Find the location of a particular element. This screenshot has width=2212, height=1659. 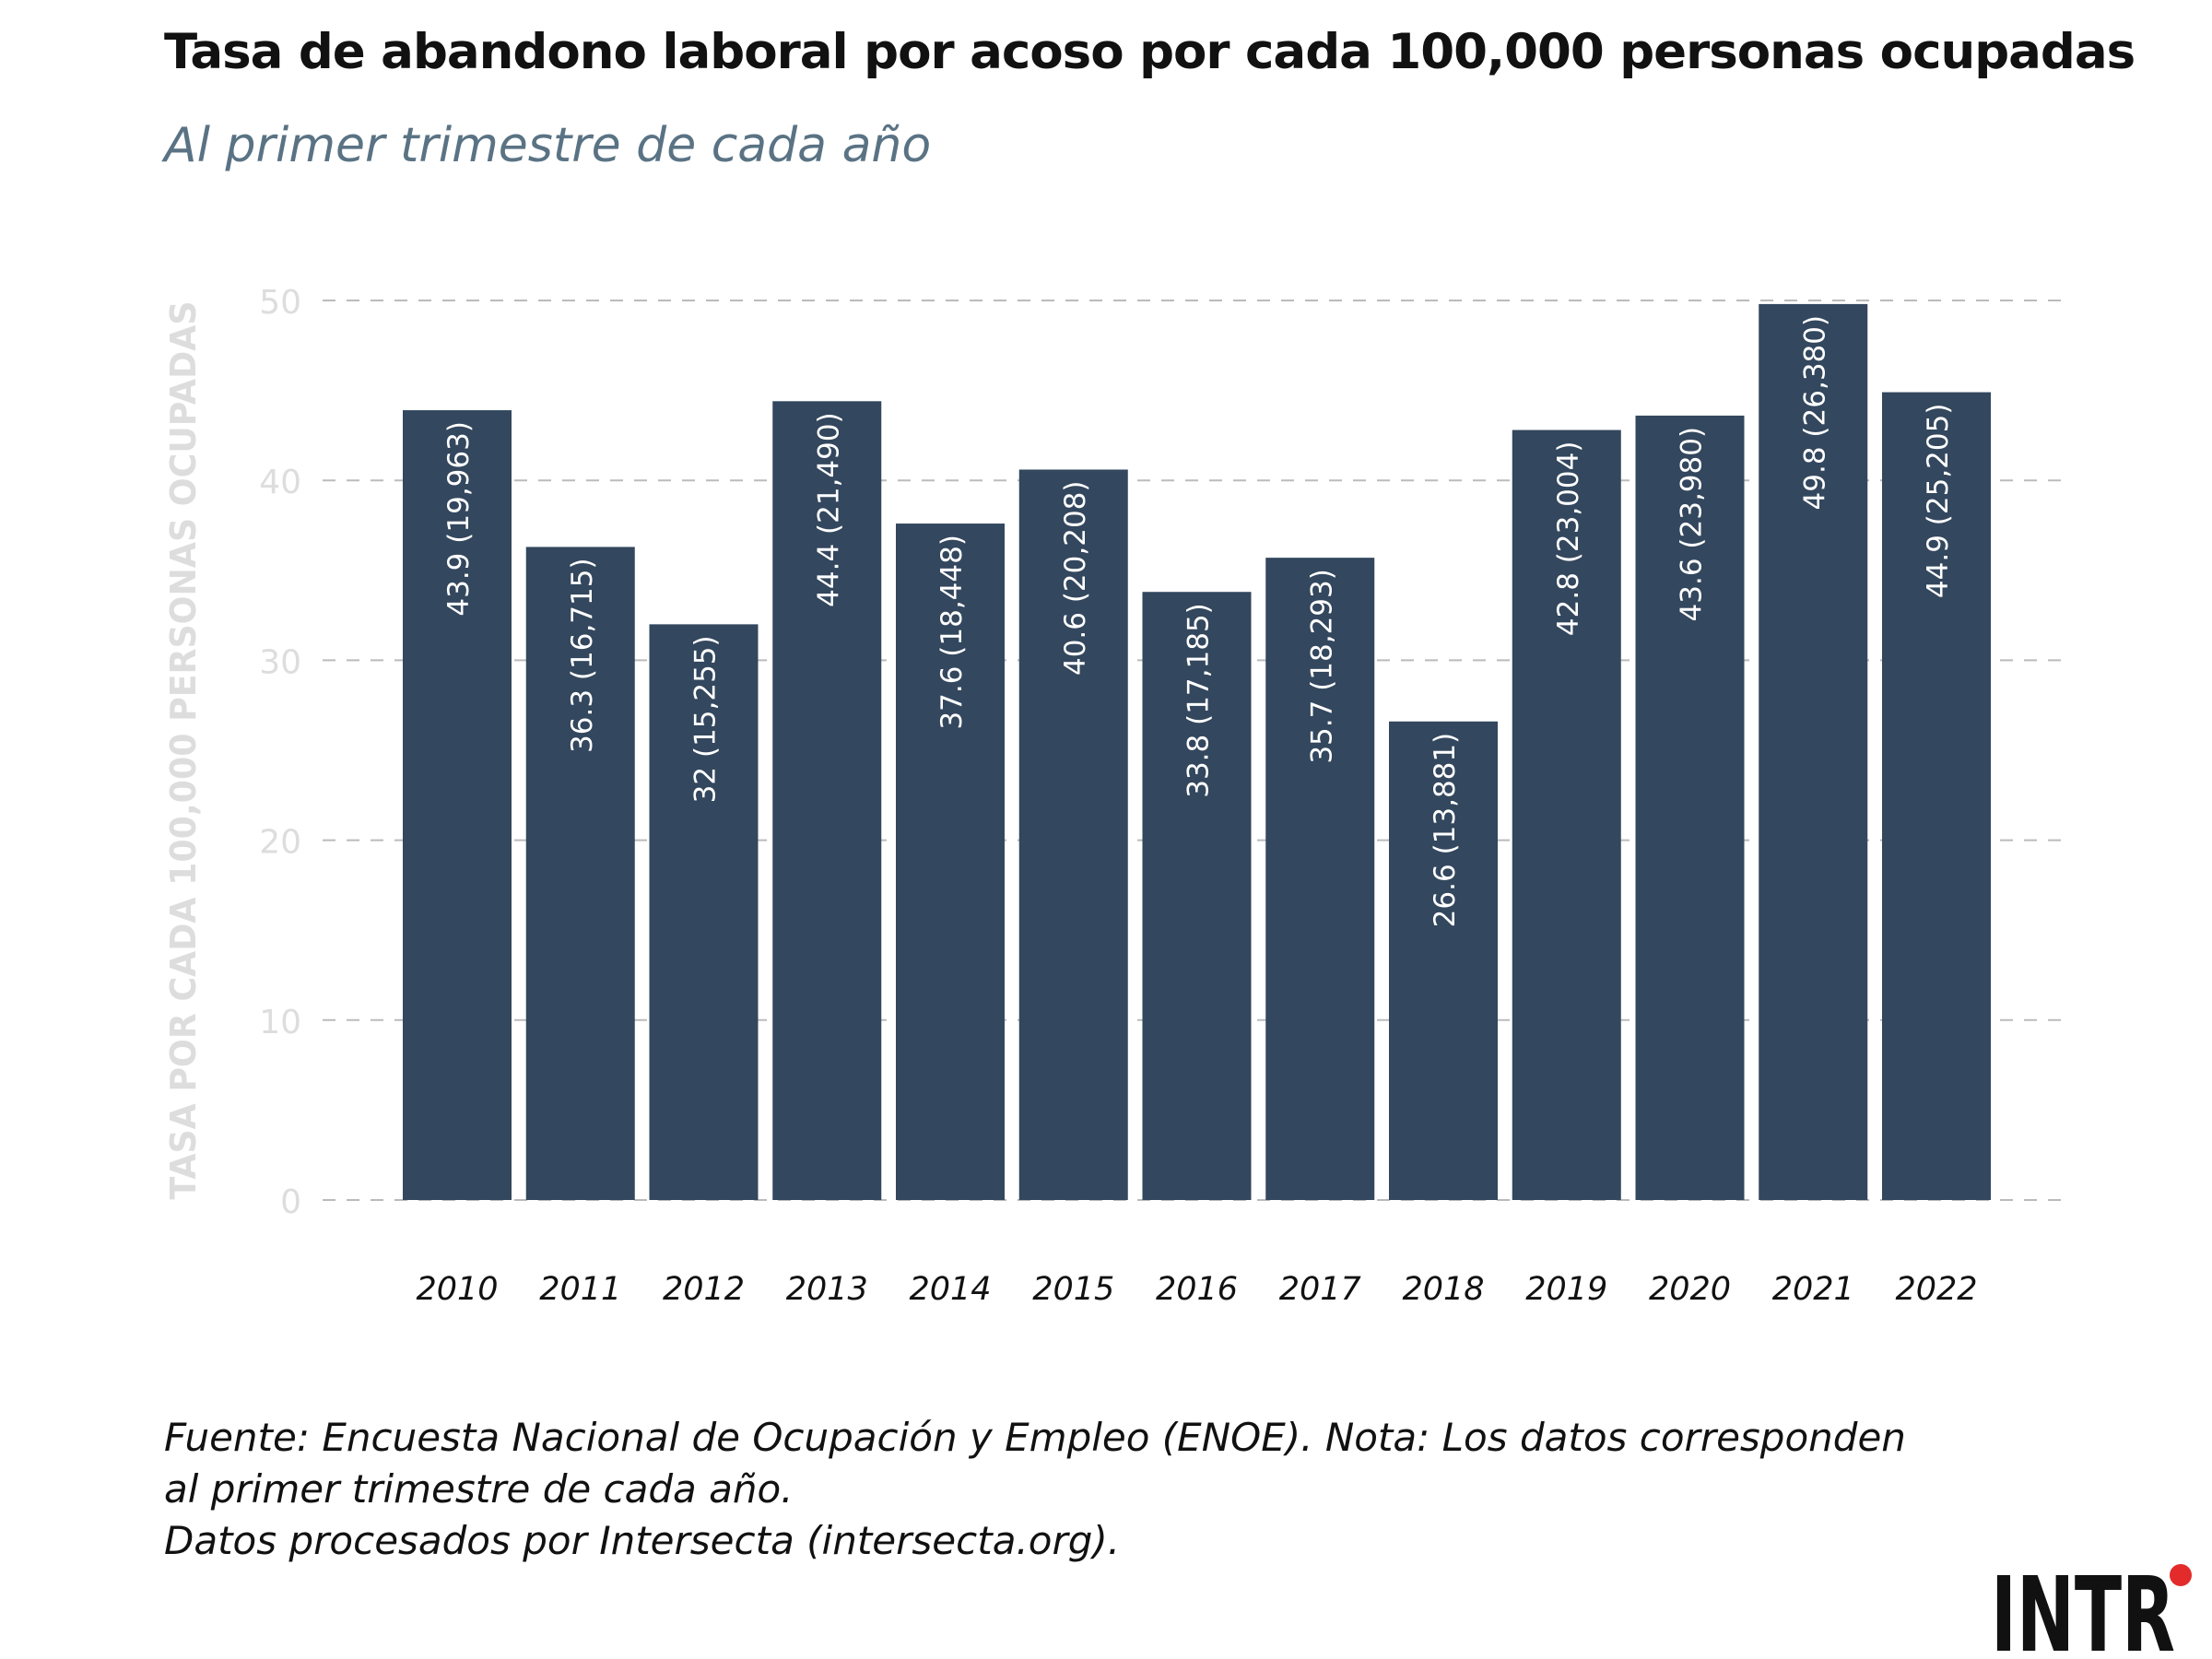

x-tick-label-2016: 2016 is located at coordinates (1197, 1289).